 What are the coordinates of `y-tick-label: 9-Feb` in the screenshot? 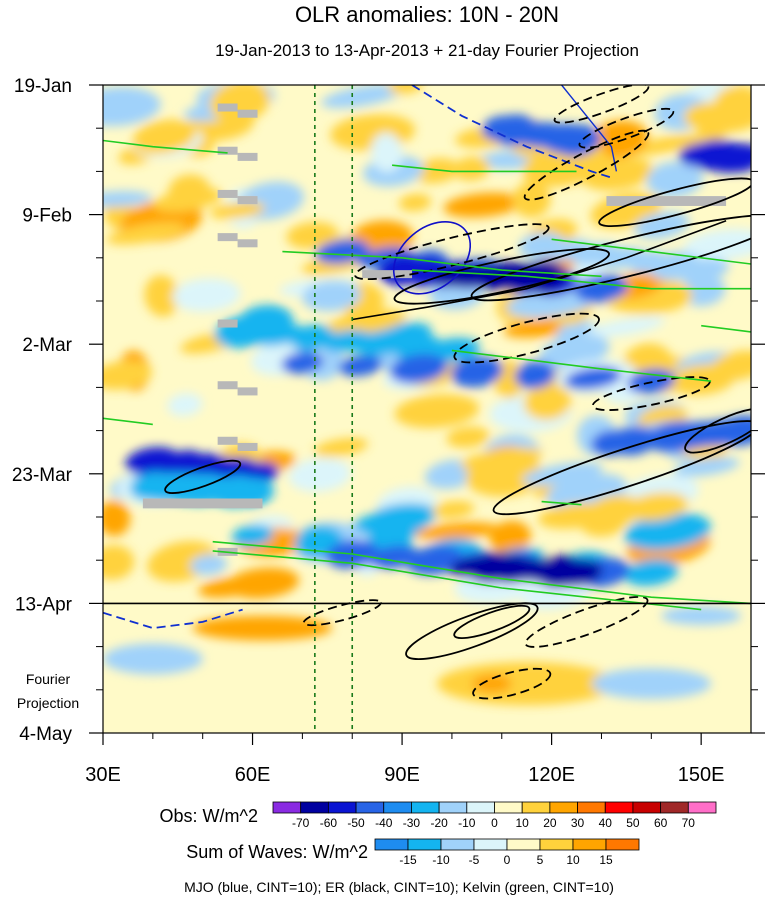 It's located at (47, 216).